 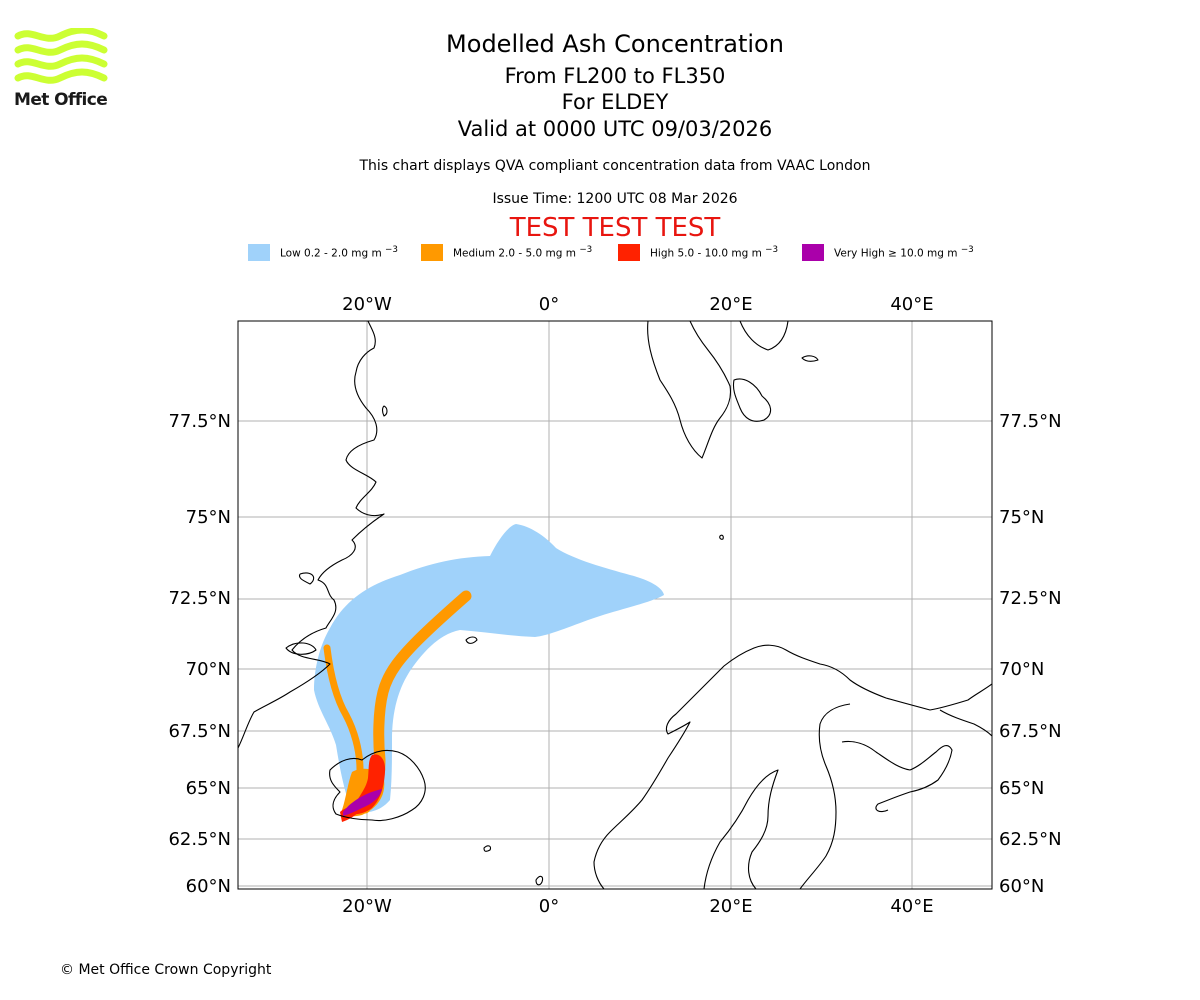 What do you see at coordinates (730, 906) in the screenshot?
I see `lon-label-bottom-20e: 20°E` at bounding box center [730, 906].